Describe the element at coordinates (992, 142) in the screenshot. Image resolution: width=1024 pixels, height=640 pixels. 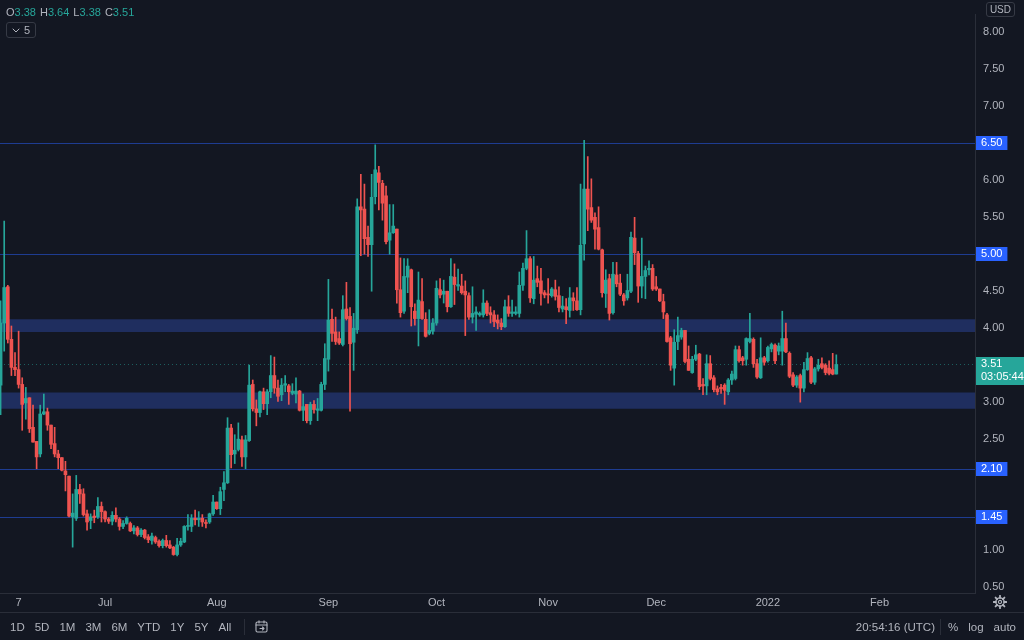
I see `ref-line-label: 6.50` at that location.